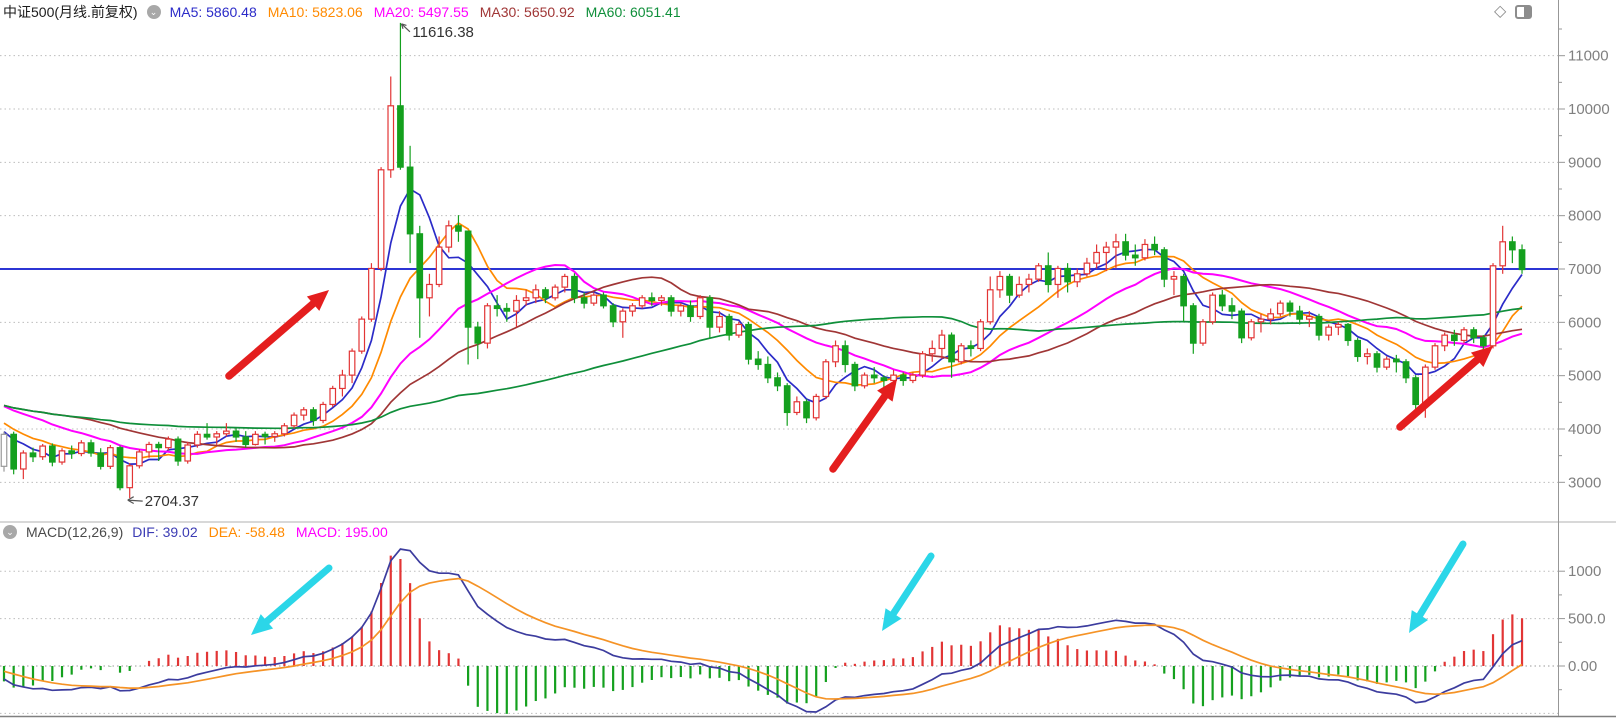  I want to click on low-annotation-arrow, so click(135, 500).